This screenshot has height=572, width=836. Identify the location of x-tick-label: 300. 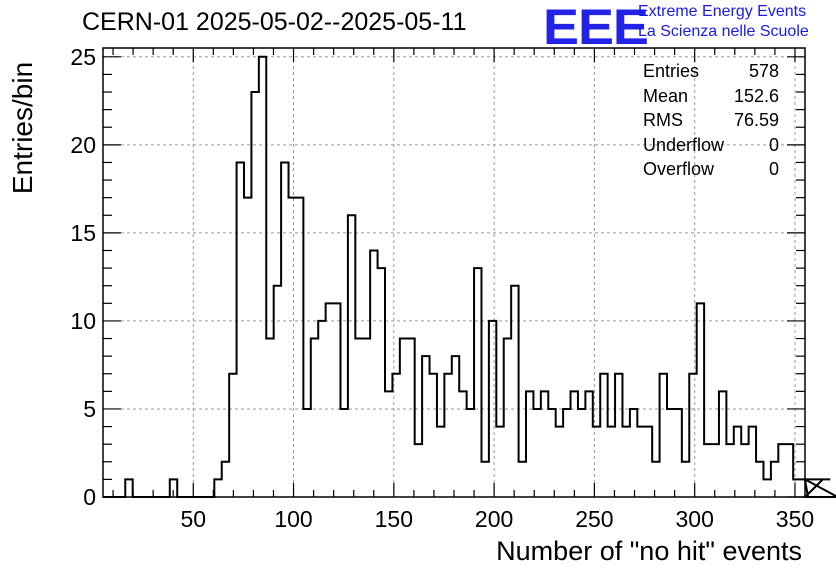
(694, 519).